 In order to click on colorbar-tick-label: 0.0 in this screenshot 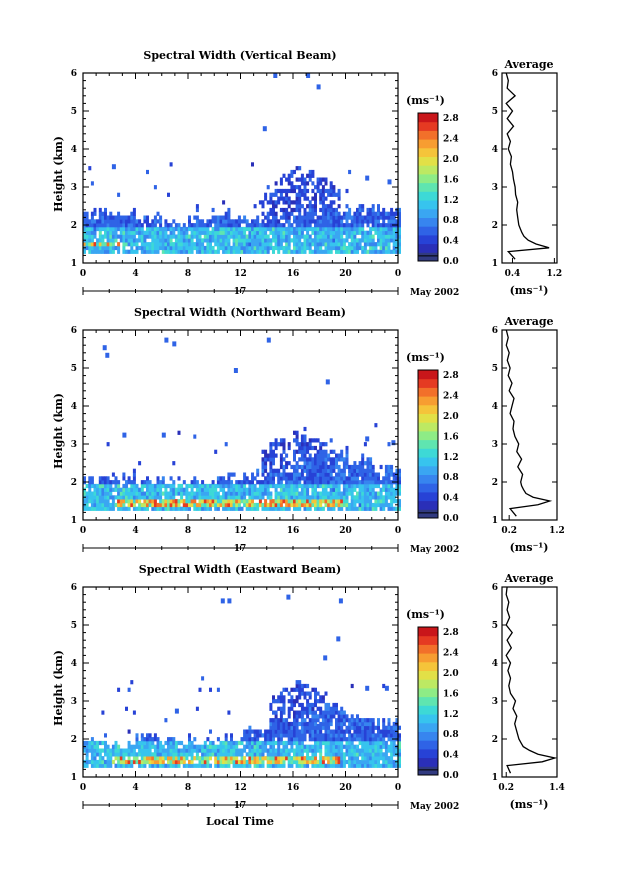, I will do `click(451, 776)`.